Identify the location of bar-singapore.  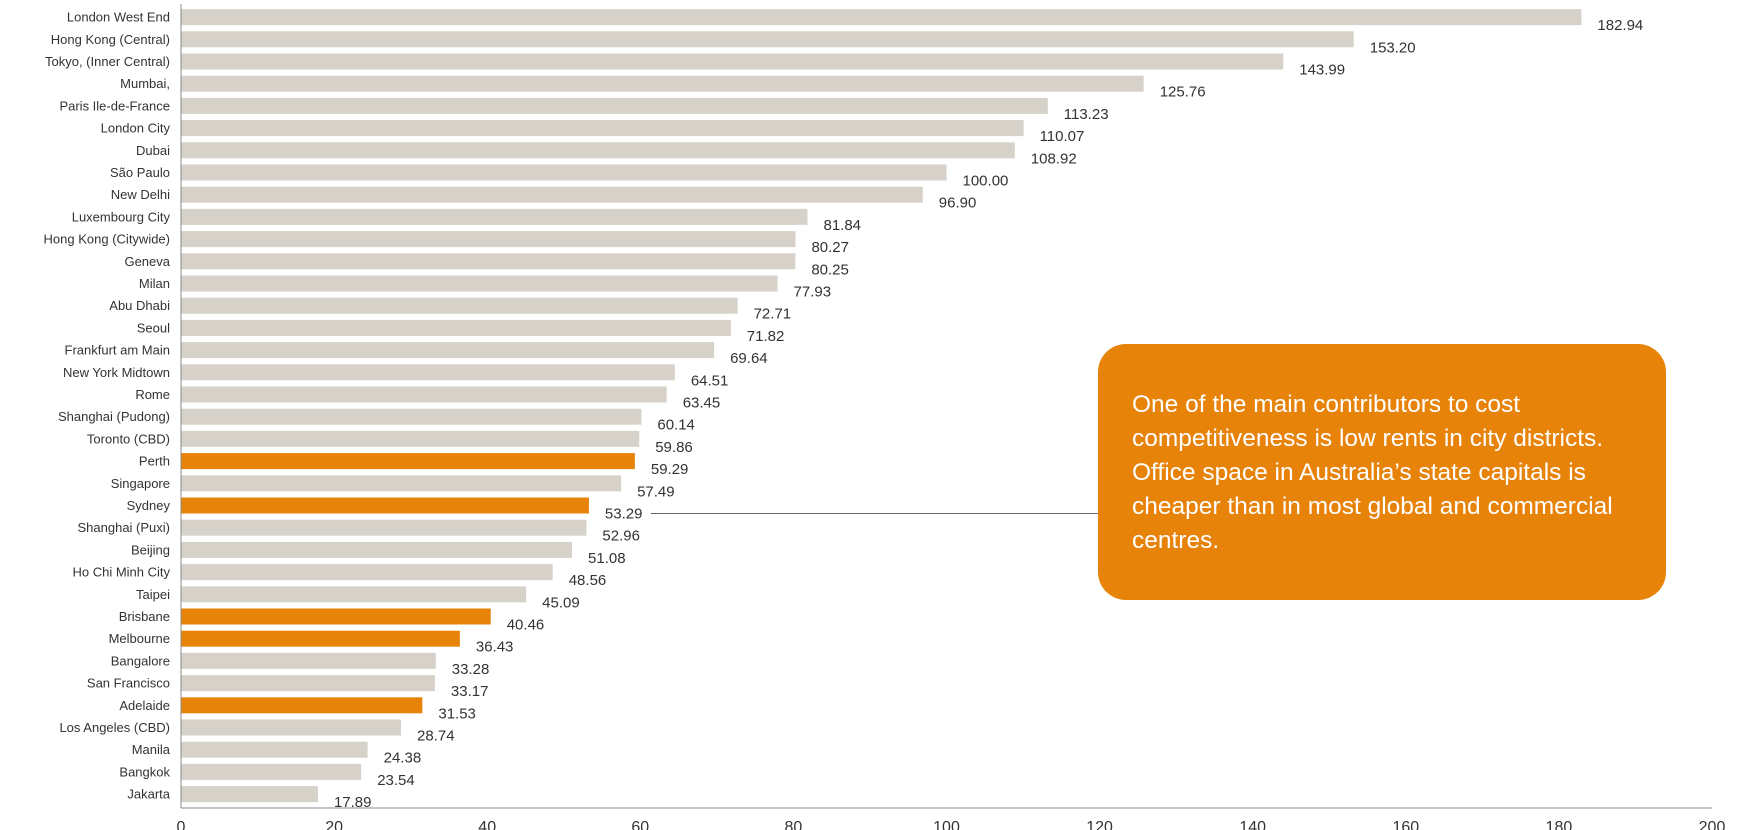
(401, 483).